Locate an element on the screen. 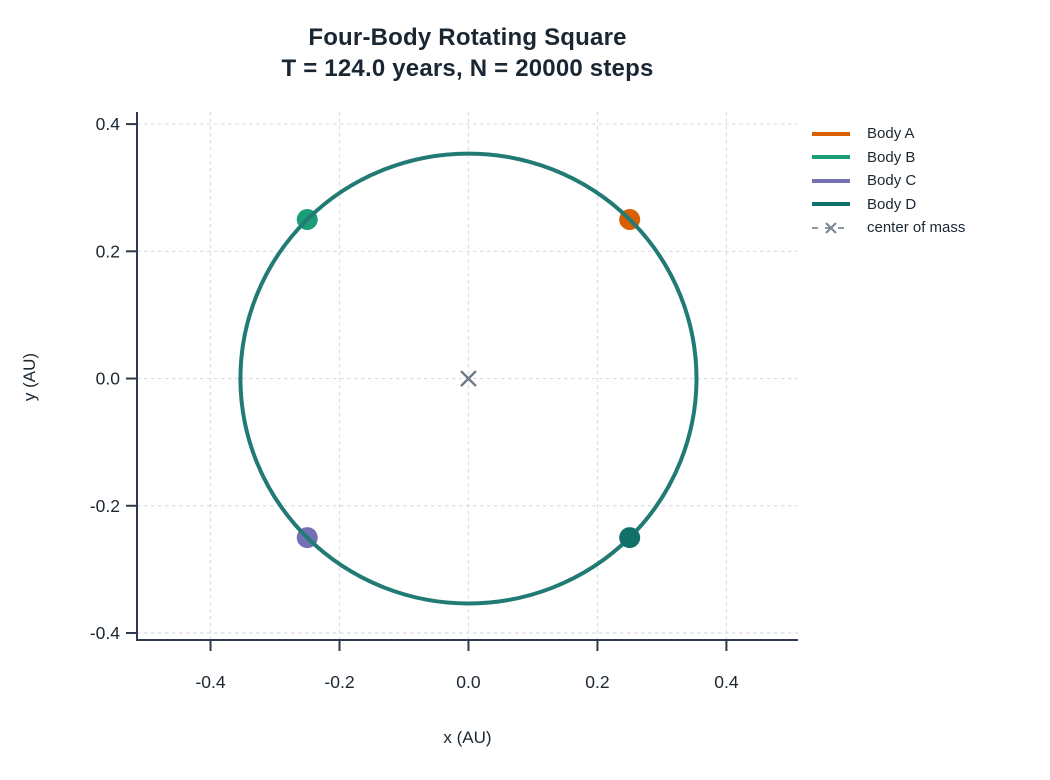  legend-label: Body C is located at coordinates (892, 181).